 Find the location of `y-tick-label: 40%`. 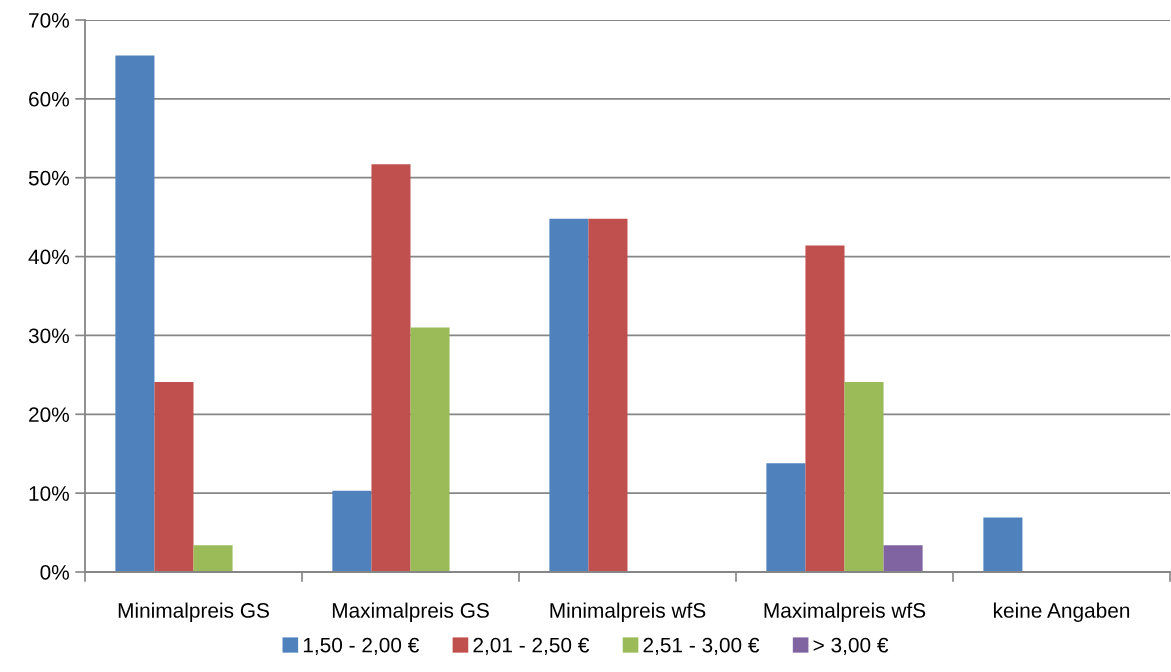

y-tick-label: 40% is located at coordinates (48, 257).